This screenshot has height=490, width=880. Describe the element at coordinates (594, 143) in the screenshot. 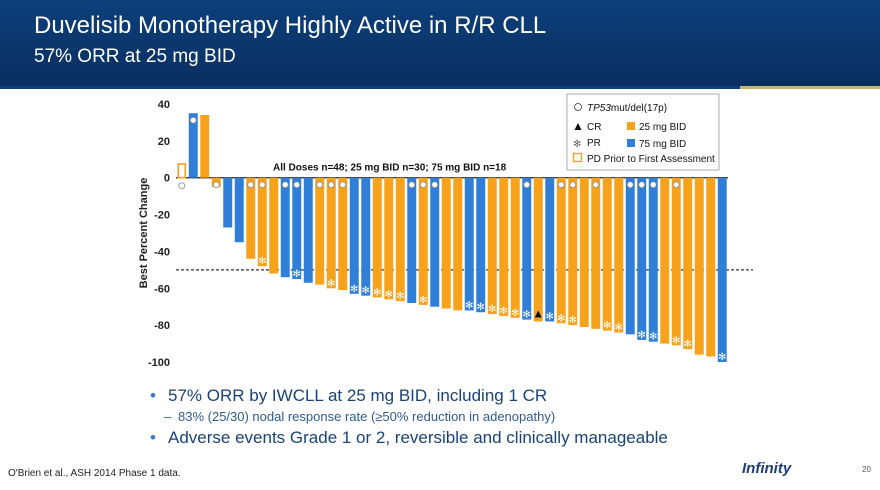

I see `legend-pr: PR` at that location.